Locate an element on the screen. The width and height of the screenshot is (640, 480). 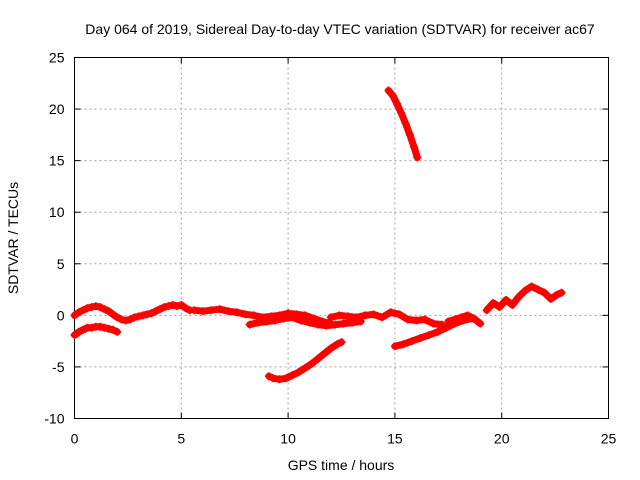
series-trace is located at coordinates (433, 332).